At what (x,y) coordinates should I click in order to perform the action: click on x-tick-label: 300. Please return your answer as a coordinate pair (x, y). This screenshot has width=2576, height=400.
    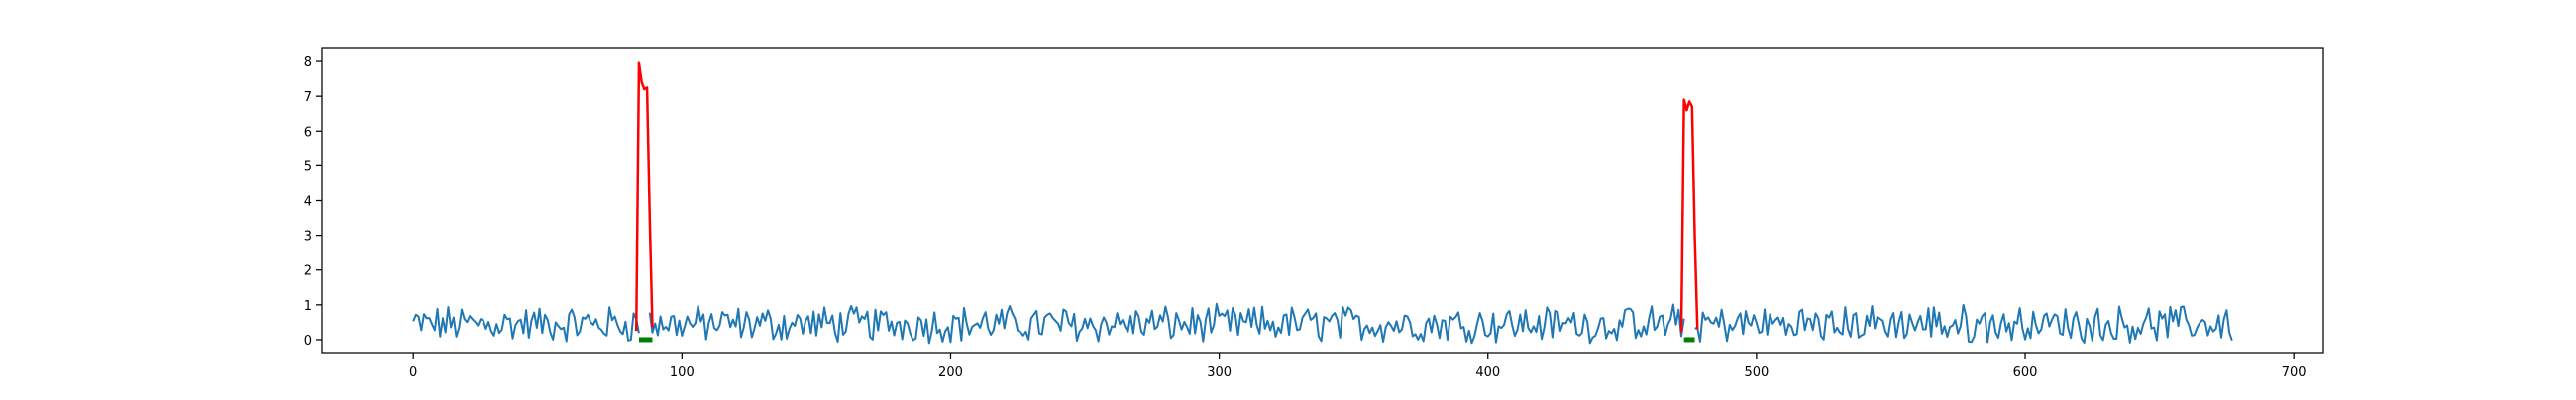
    Looking at the image, I should click on (1220, 372).